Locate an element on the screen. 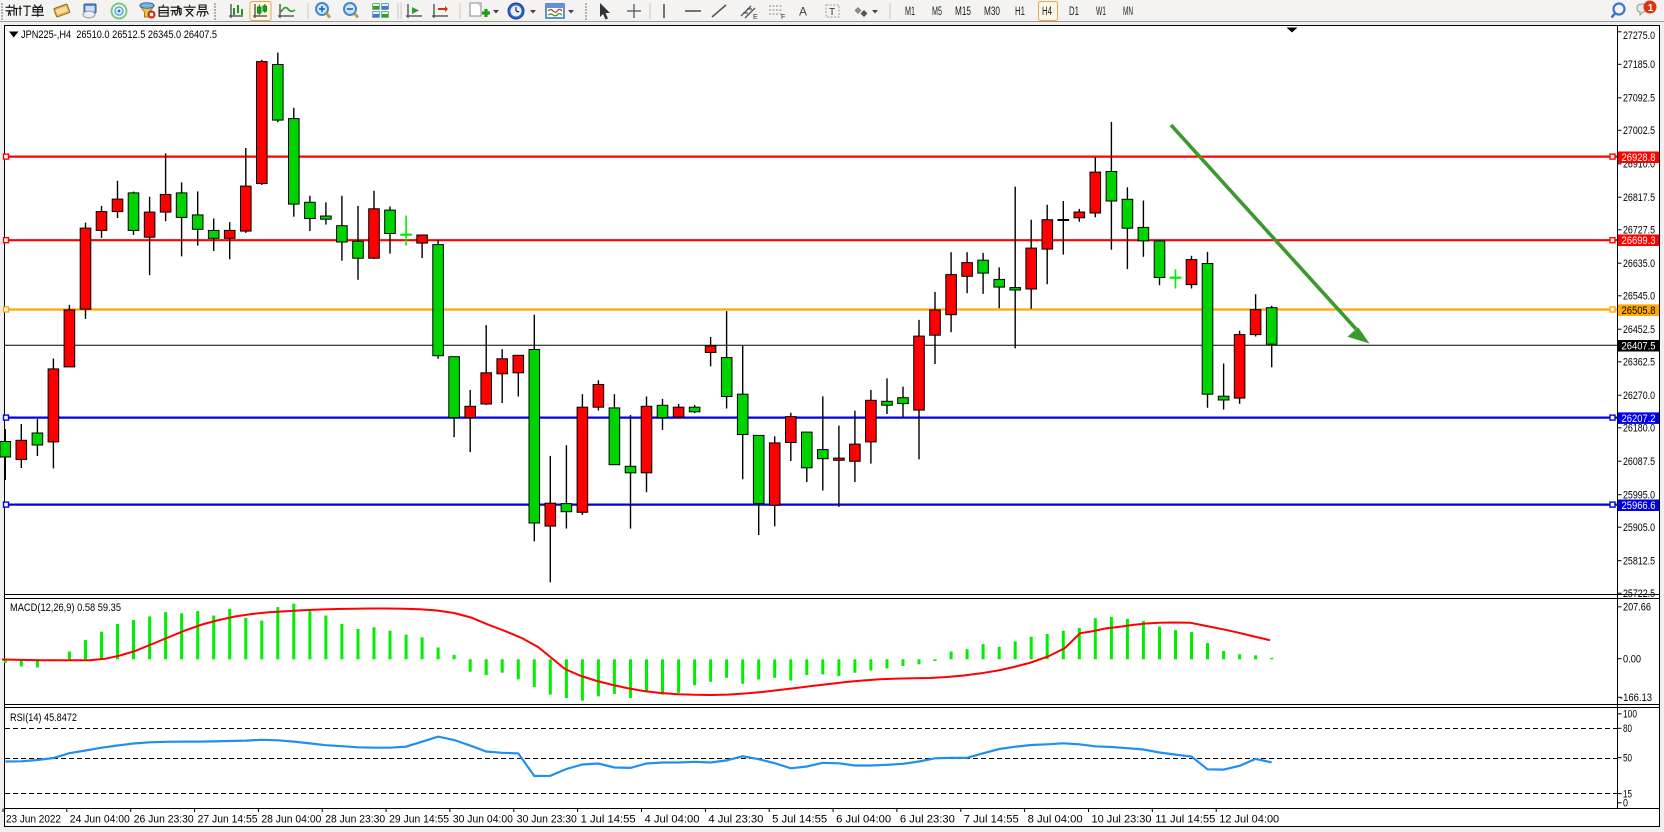  svg-text: 4 Jul 04:00 is located at coordinates (672, 820).